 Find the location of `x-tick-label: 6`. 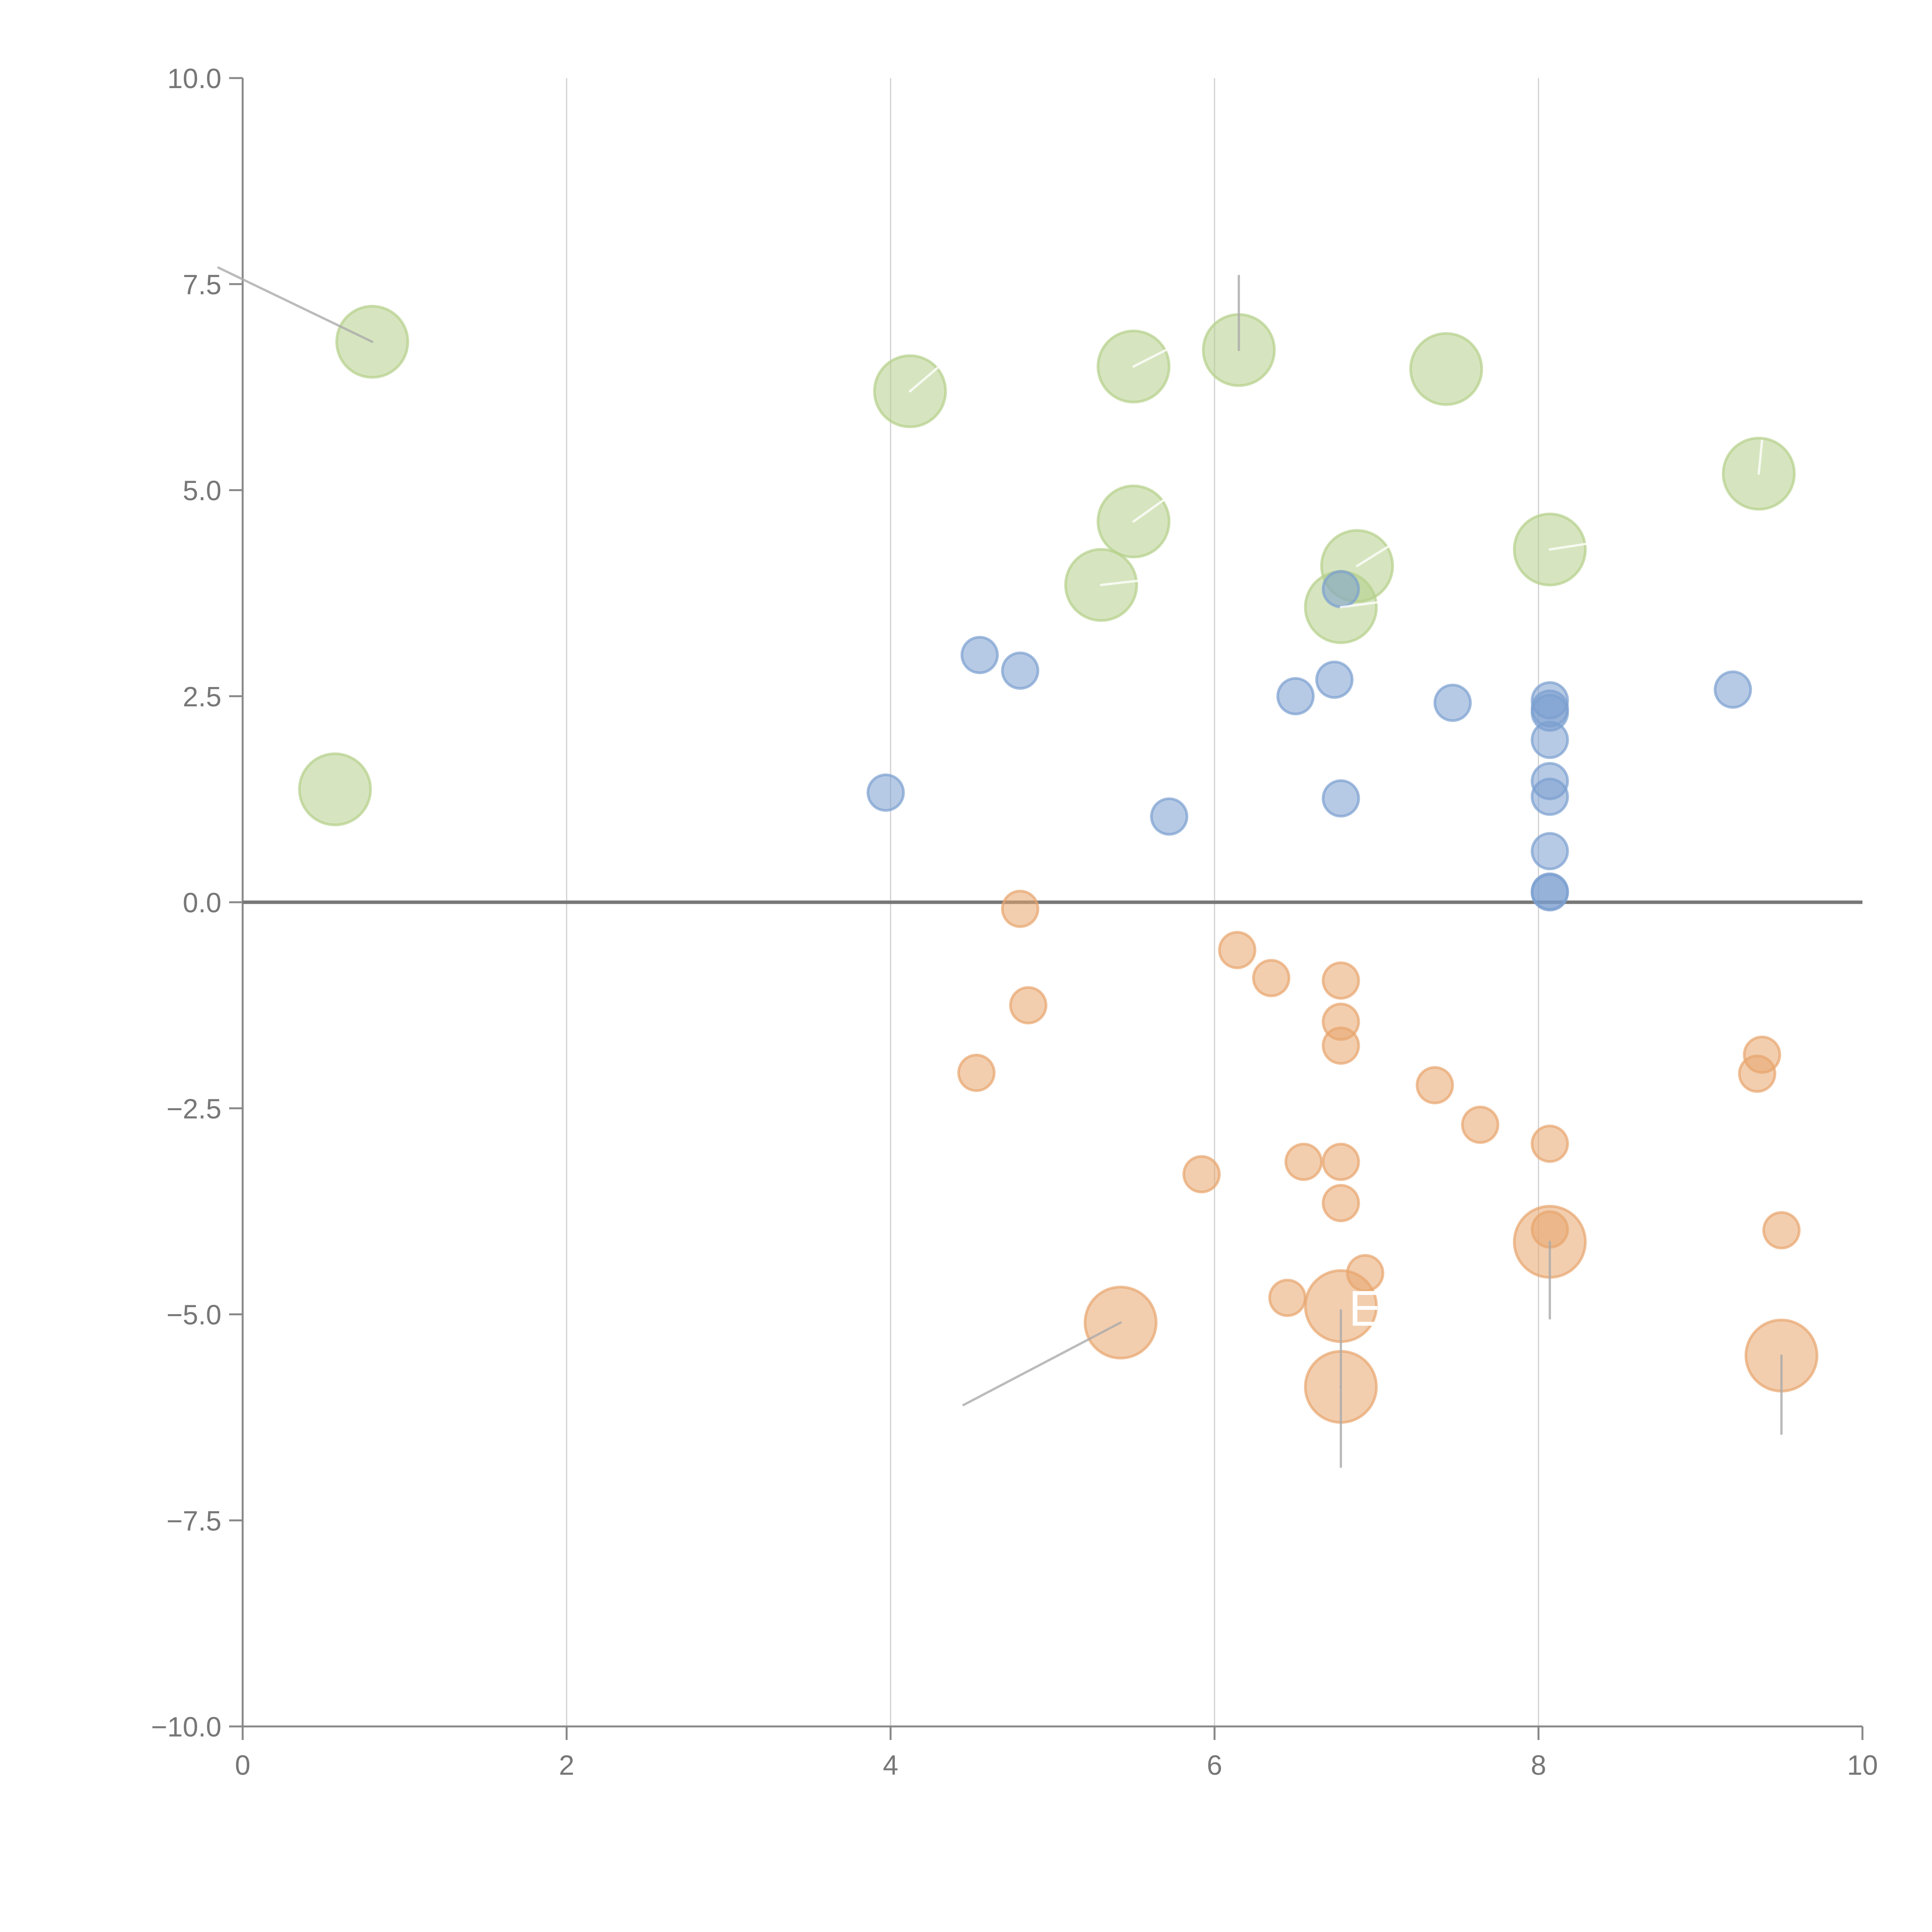

x-tick-label: 6 is located at coordinates (1214, 1766).